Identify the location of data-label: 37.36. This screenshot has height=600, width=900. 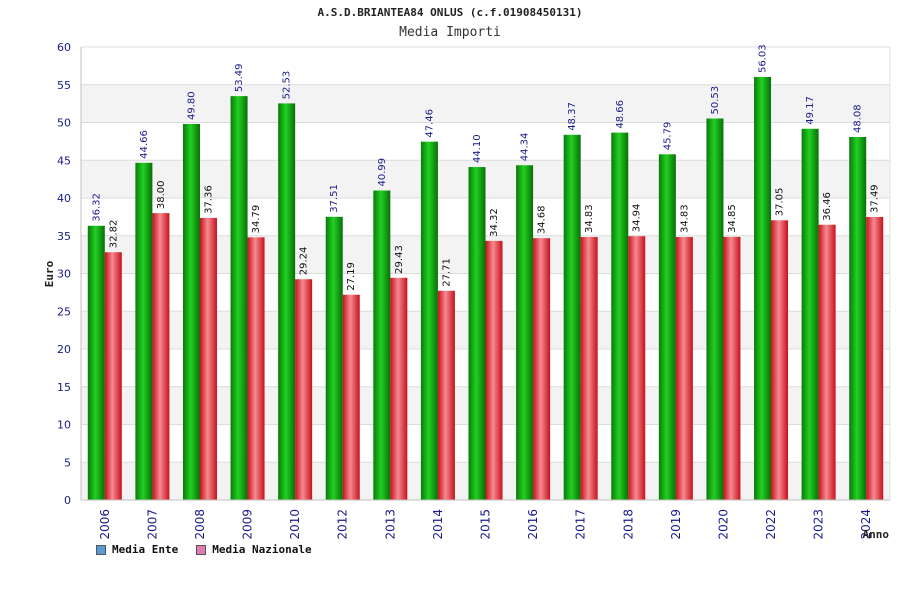
(208, 199).